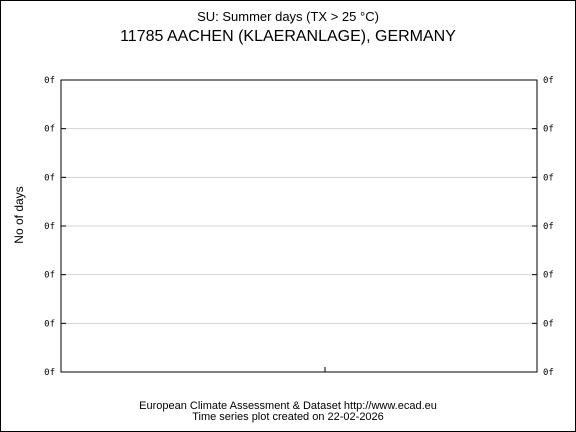  What do you see at coordinates (288, 16) in the screenshot?
I see `chart-subtitle: SU: Summer days (TX > 25 °C)` at bounding box center [288, 16].